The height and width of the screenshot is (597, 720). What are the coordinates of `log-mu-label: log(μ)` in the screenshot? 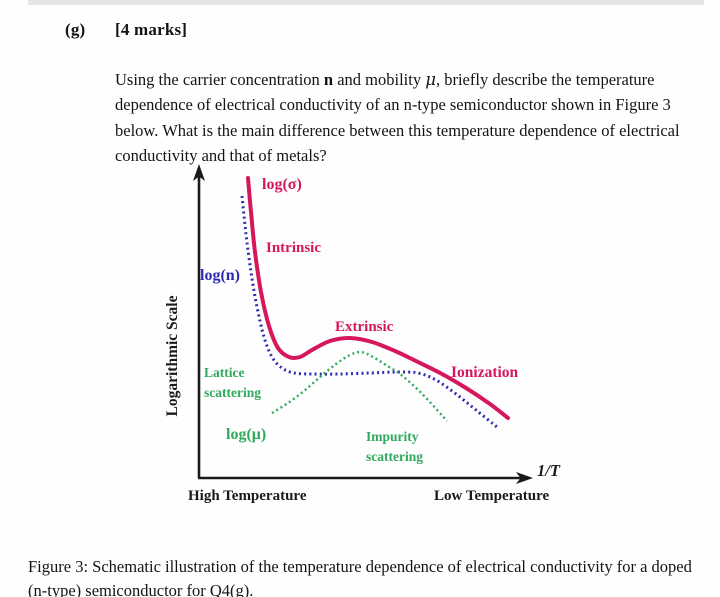 It's located at (246, 434).